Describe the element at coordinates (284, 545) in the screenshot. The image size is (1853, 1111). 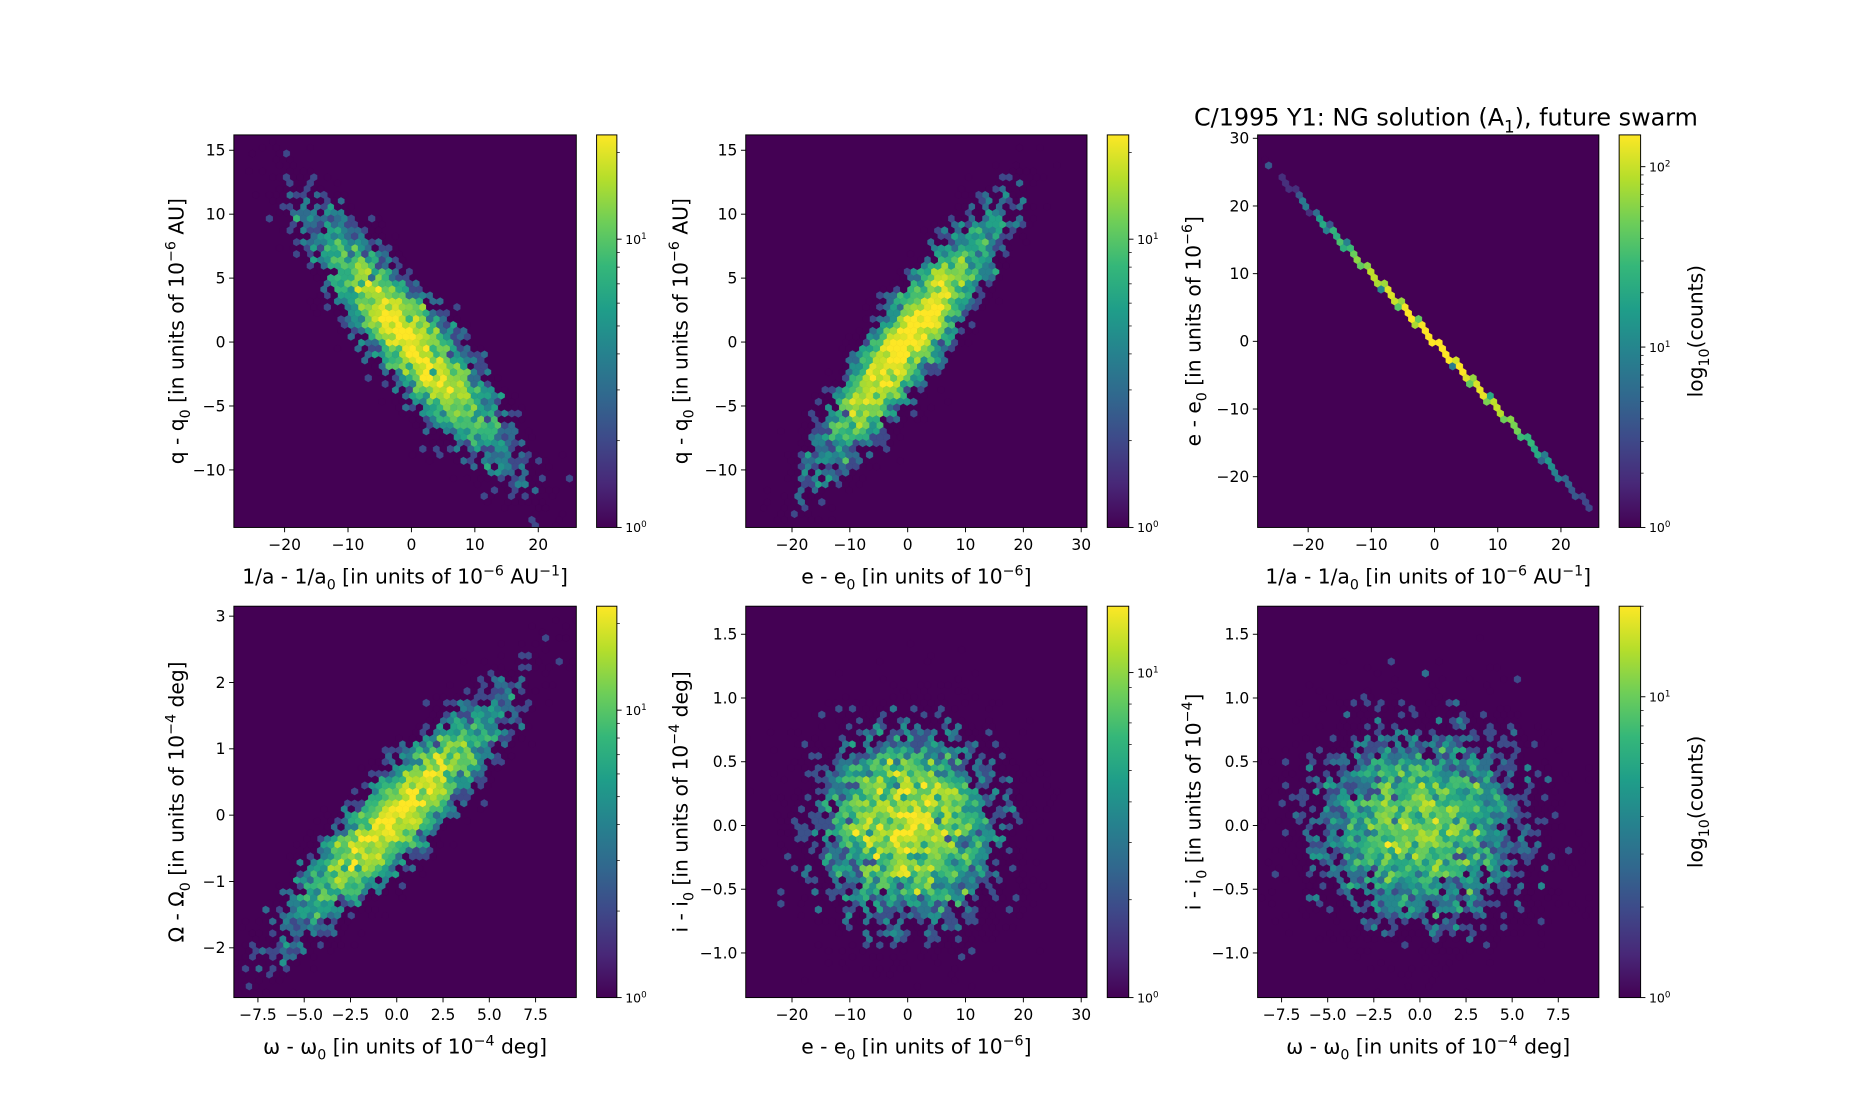
I see `x-tick-label: −20` at that location.